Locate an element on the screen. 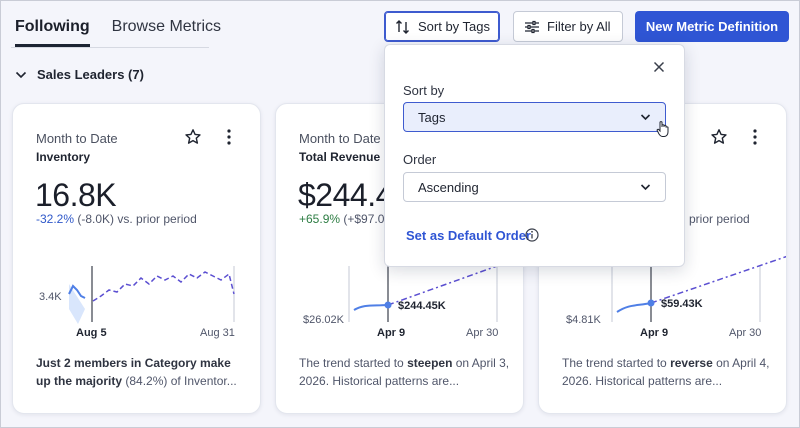 This screenshot has height=428, width=800. tab-bar: Following Browse Metrics is located at coordinates (129, 25).